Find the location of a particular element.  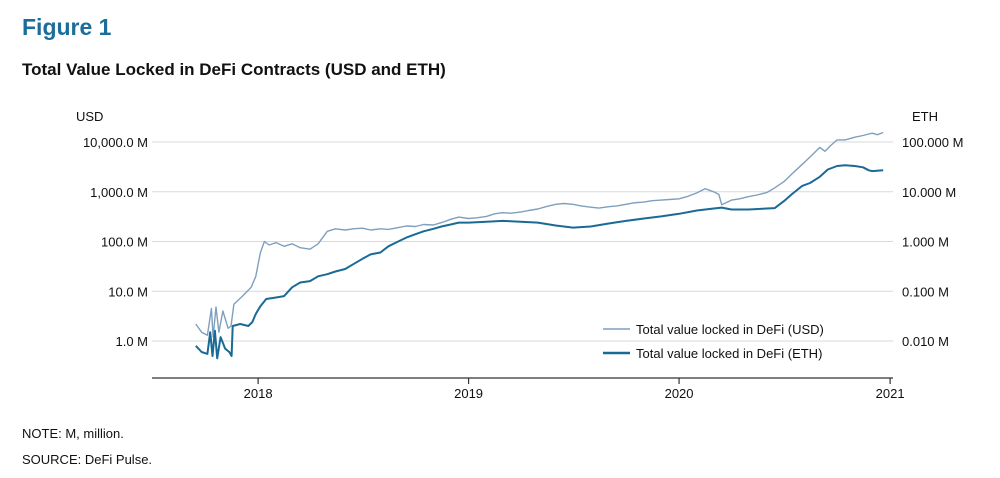

source-text: SOURCE: DeFi Pulse. is located at coordinates (87, 459).